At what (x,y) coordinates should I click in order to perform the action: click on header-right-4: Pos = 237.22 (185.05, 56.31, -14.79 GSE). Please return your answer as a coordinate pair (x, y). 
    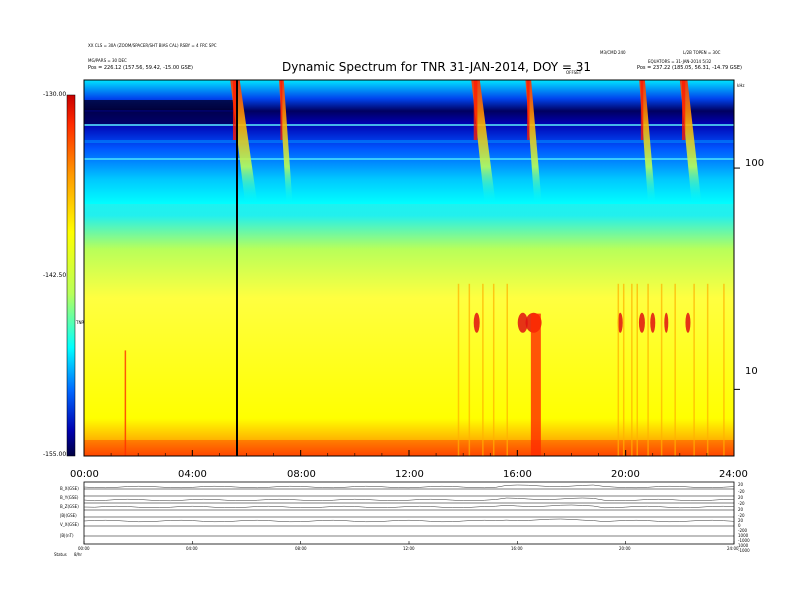
    Looking at the image, I should click on (689, 68).